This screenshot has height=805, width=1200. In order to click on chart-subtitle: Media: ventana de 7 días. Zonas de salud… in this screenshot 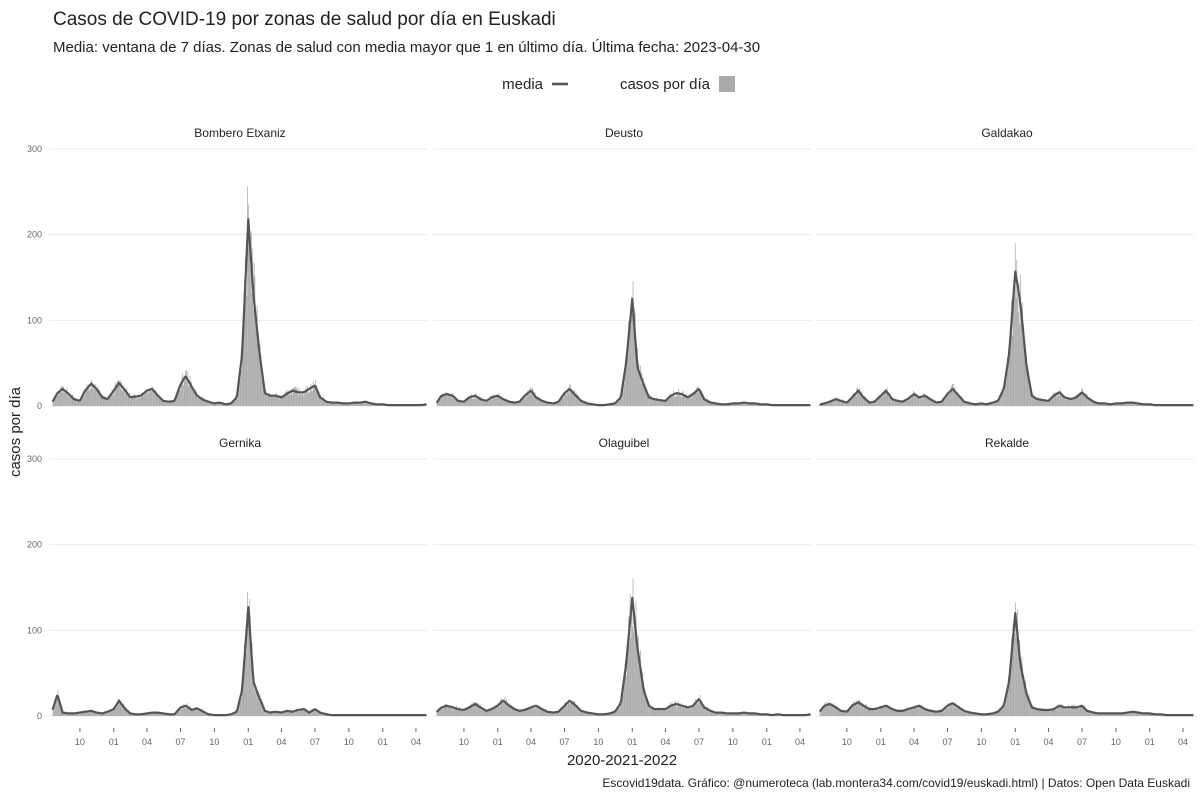, I will do `click(406, 47)`.